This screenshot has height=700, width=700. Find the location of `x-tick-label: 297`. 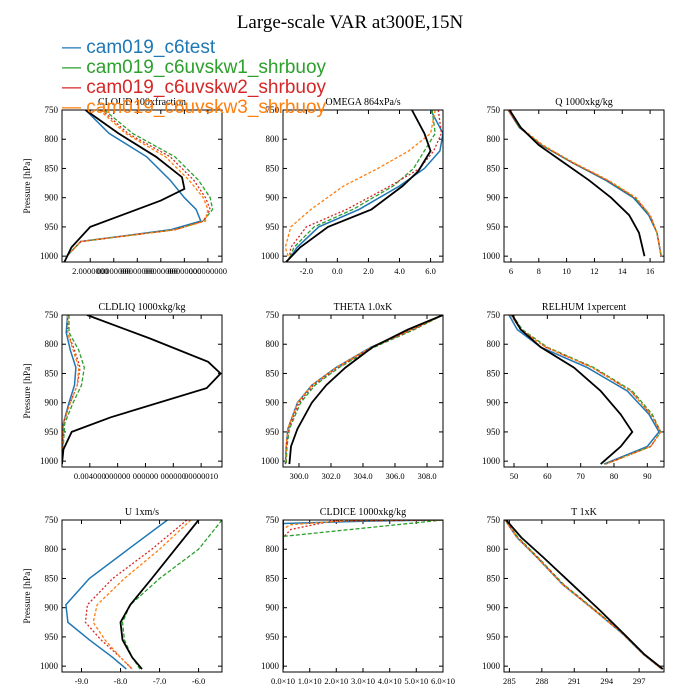

x-tick-label: 297 is located at coordinates (639, 681).